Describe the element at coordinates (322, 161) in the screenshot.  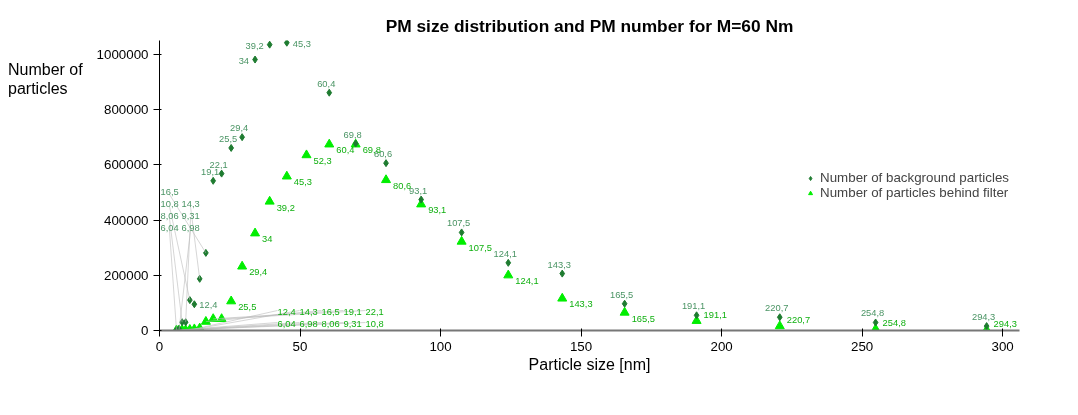
I see `annotation: 52,3` at that location.